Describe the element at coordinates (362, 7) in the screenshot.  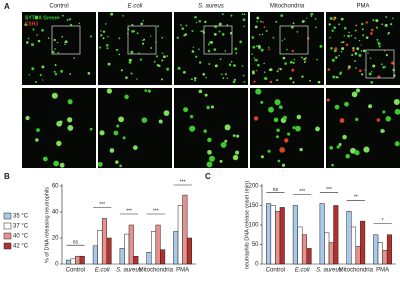
I see `column-label: PMA` at that location.